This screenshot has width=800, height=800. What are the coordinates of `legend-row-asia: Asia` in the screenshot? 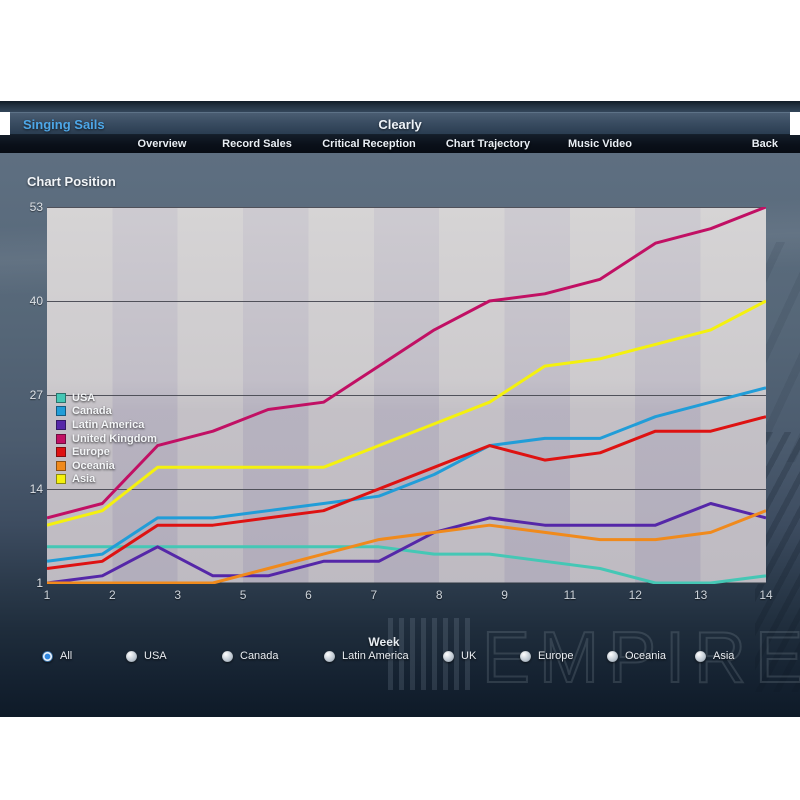 It's located at (106, 480).